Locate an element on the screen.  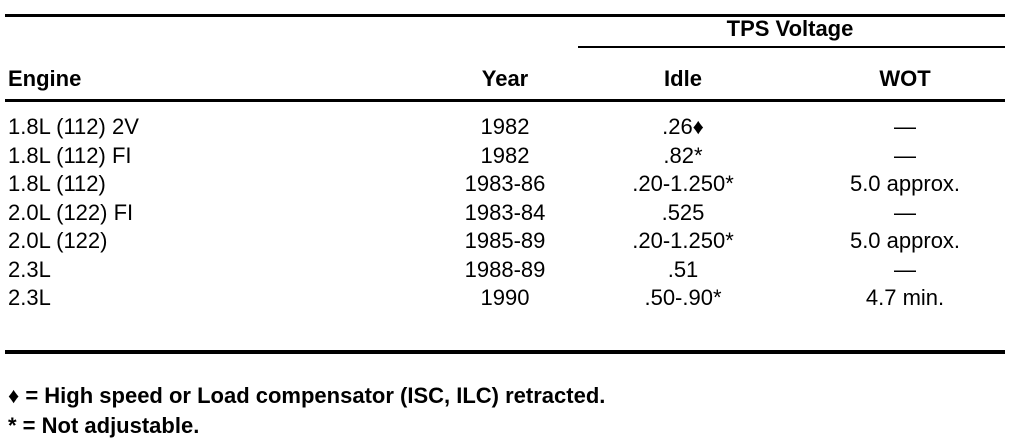
cell: 2.0L (122) FI is located at coordinates (71, 212).